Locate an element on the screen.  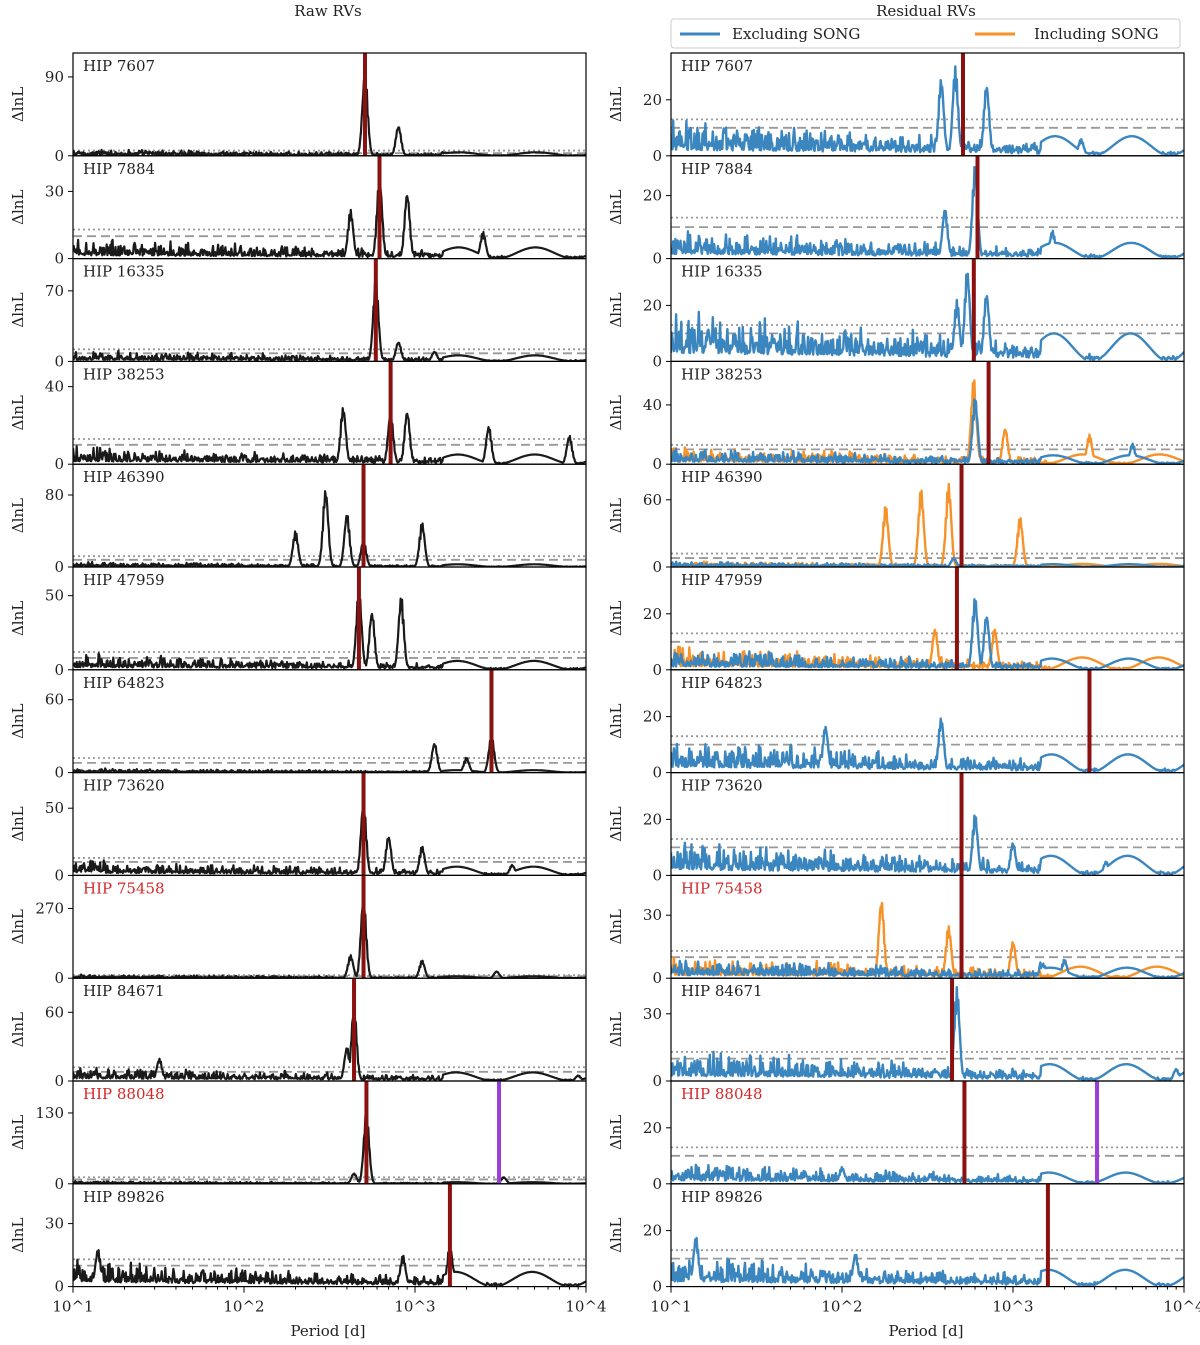
panel-raw-hip-7607: 0 90 ΔlnL HIP 7607 is located at coordinates (298, 108).